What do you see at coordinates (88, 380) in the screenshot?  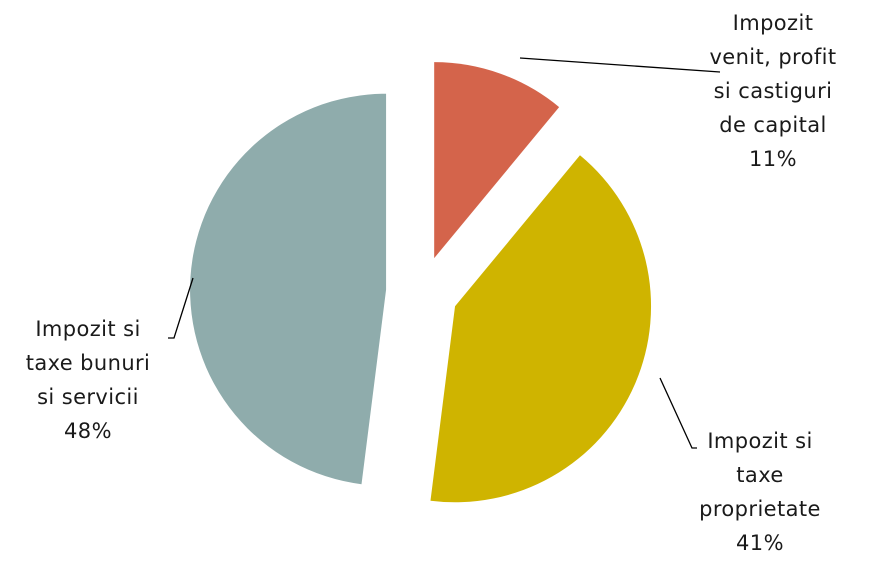 I see `slice-label-goods-services-tax: Impozit si taxe bunuri si servicii 48%` at bounding box center [88, 380].